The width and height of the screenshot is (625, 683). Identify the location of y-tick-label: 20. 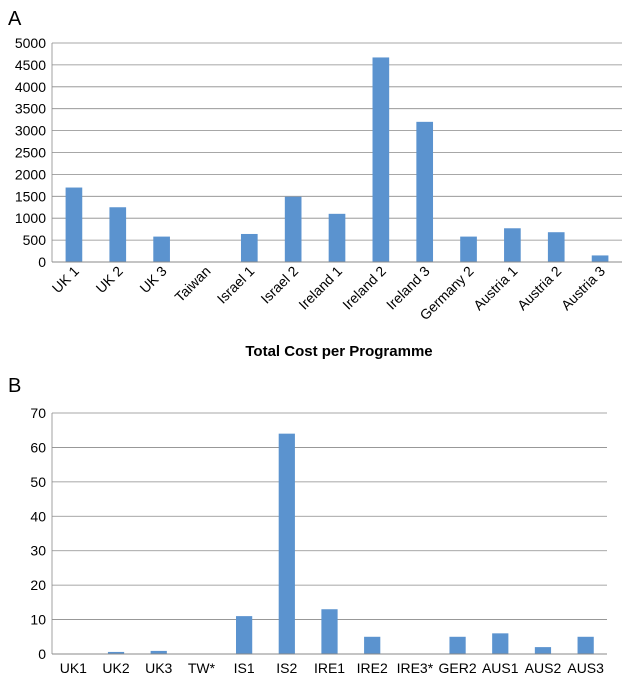
(38, 585).